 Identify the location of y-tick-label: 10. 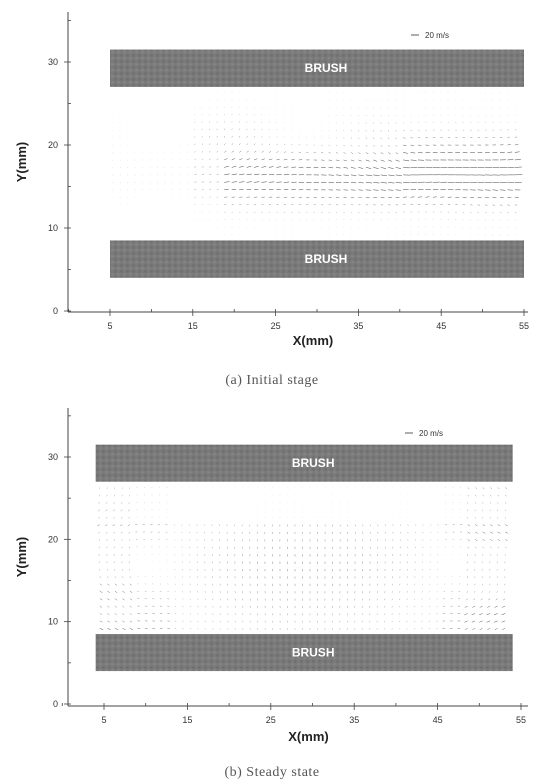
(53, 228).